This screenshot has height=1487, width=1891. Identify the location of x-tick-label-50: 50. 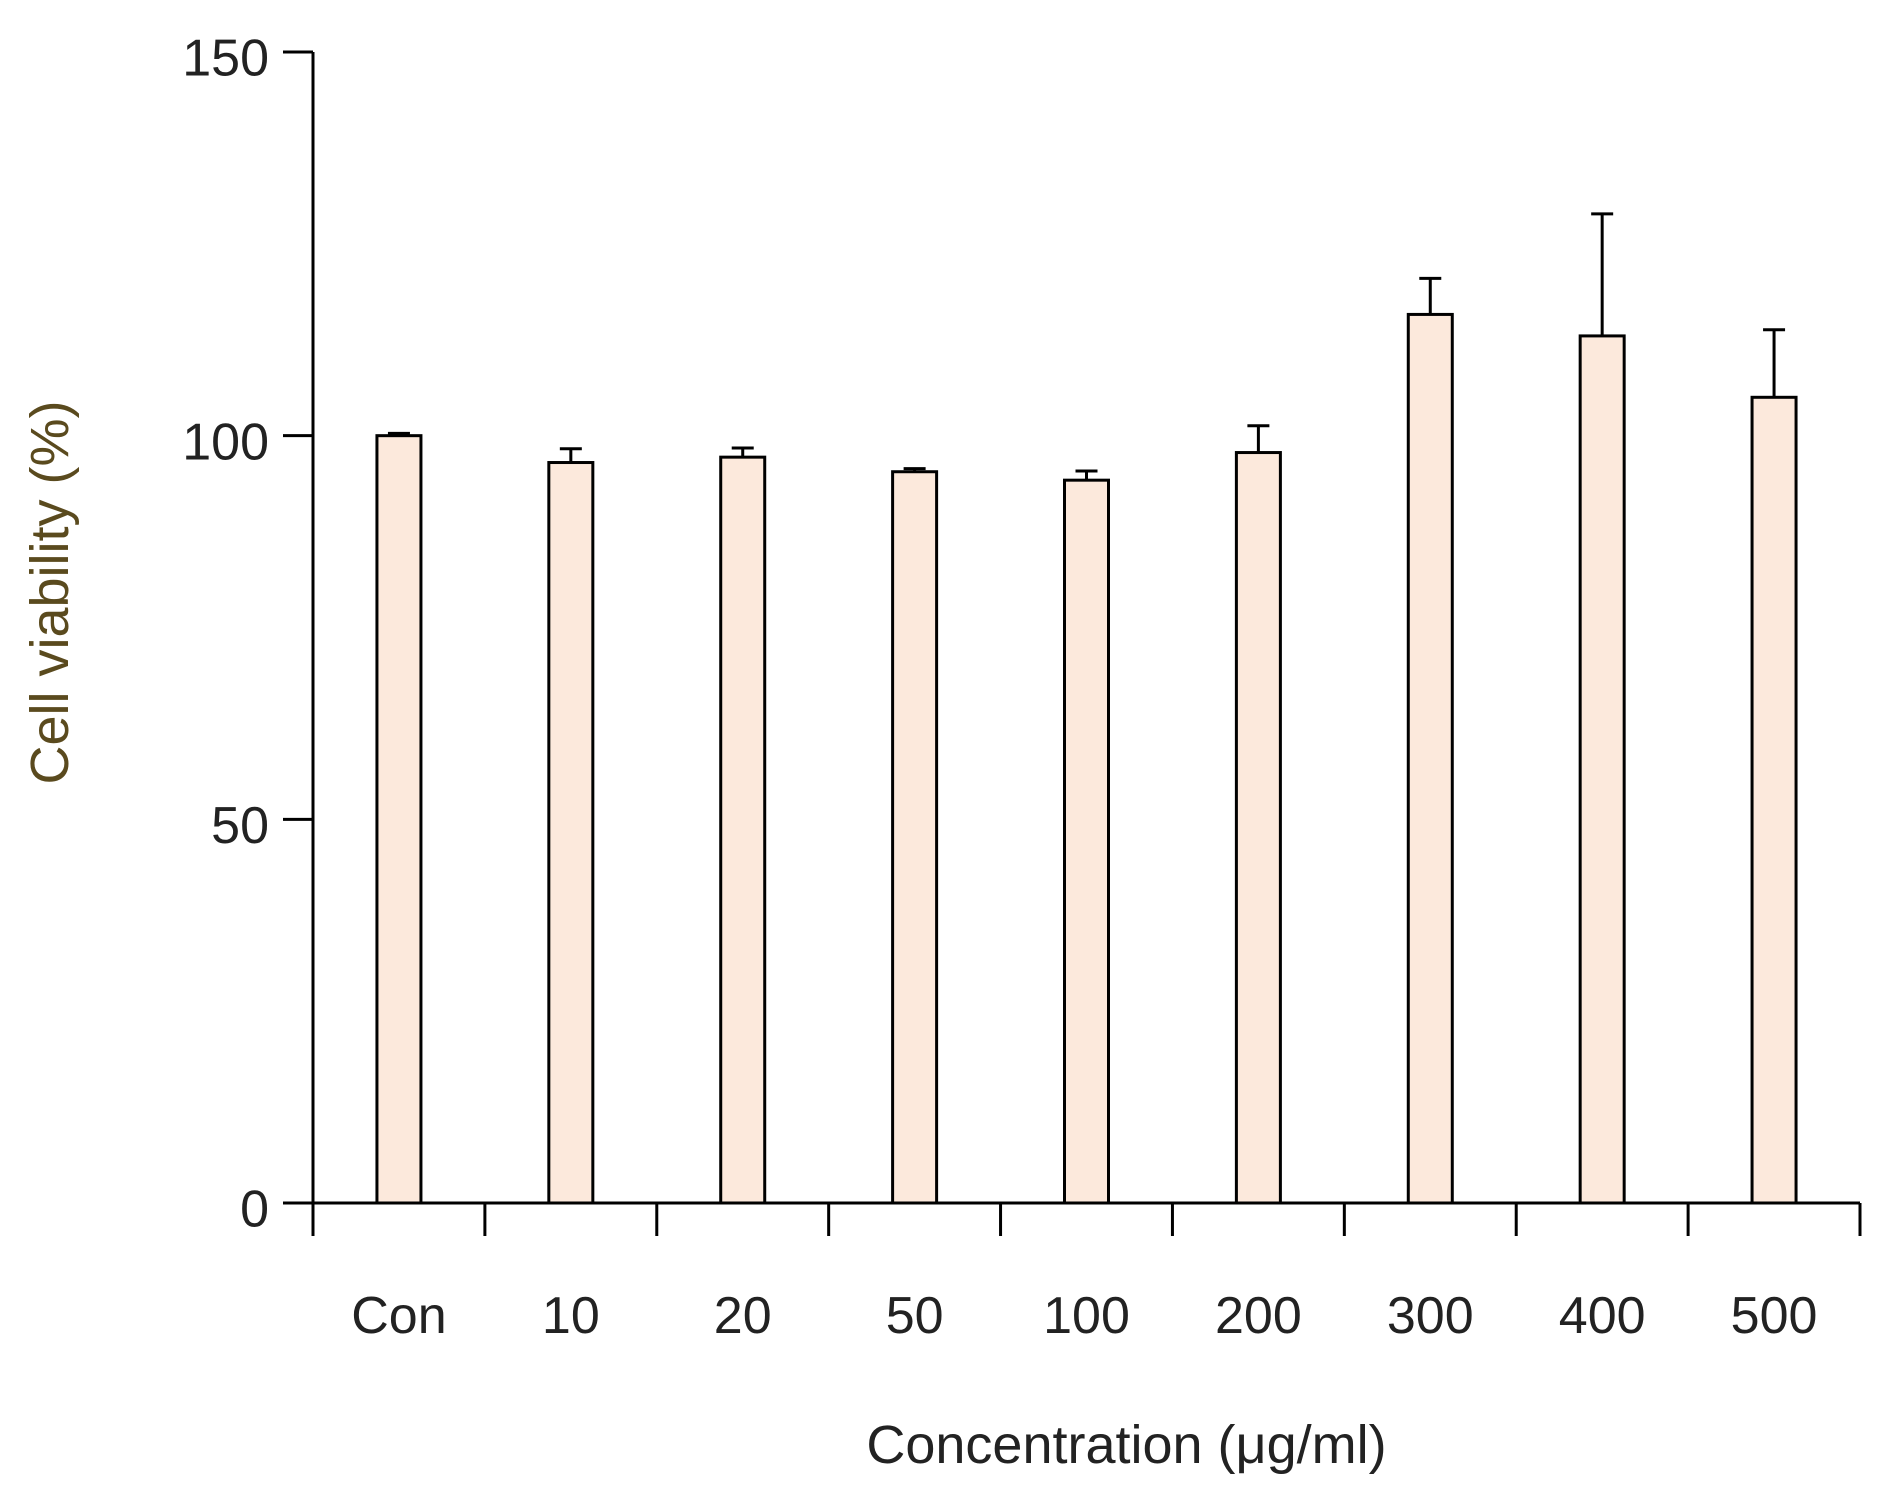
(915, 1316).